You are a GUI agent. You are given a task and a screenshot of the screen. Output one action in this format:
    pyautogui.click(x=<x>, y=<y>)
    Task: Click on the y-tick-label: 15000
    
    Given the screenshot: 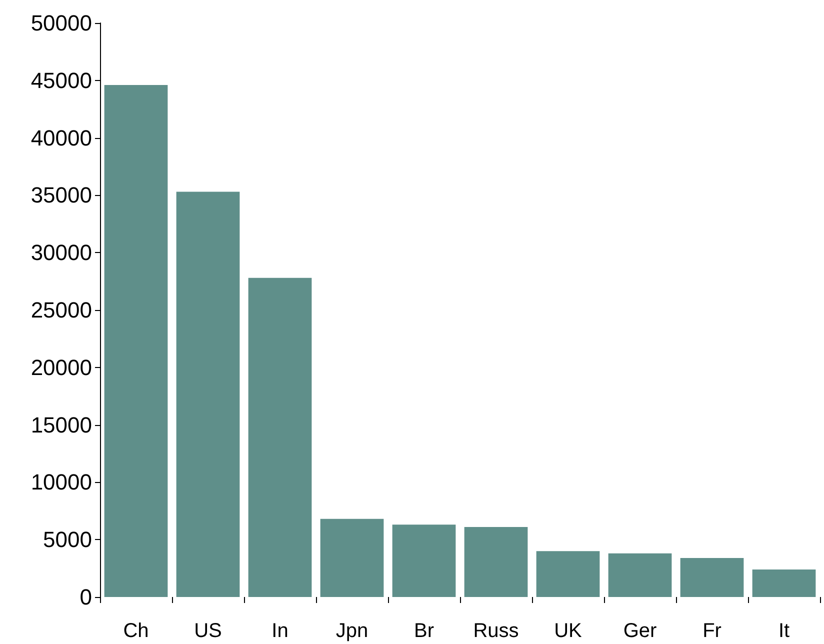 What is the action you would take?
    pyautogui.click(x=61, y=425)
    